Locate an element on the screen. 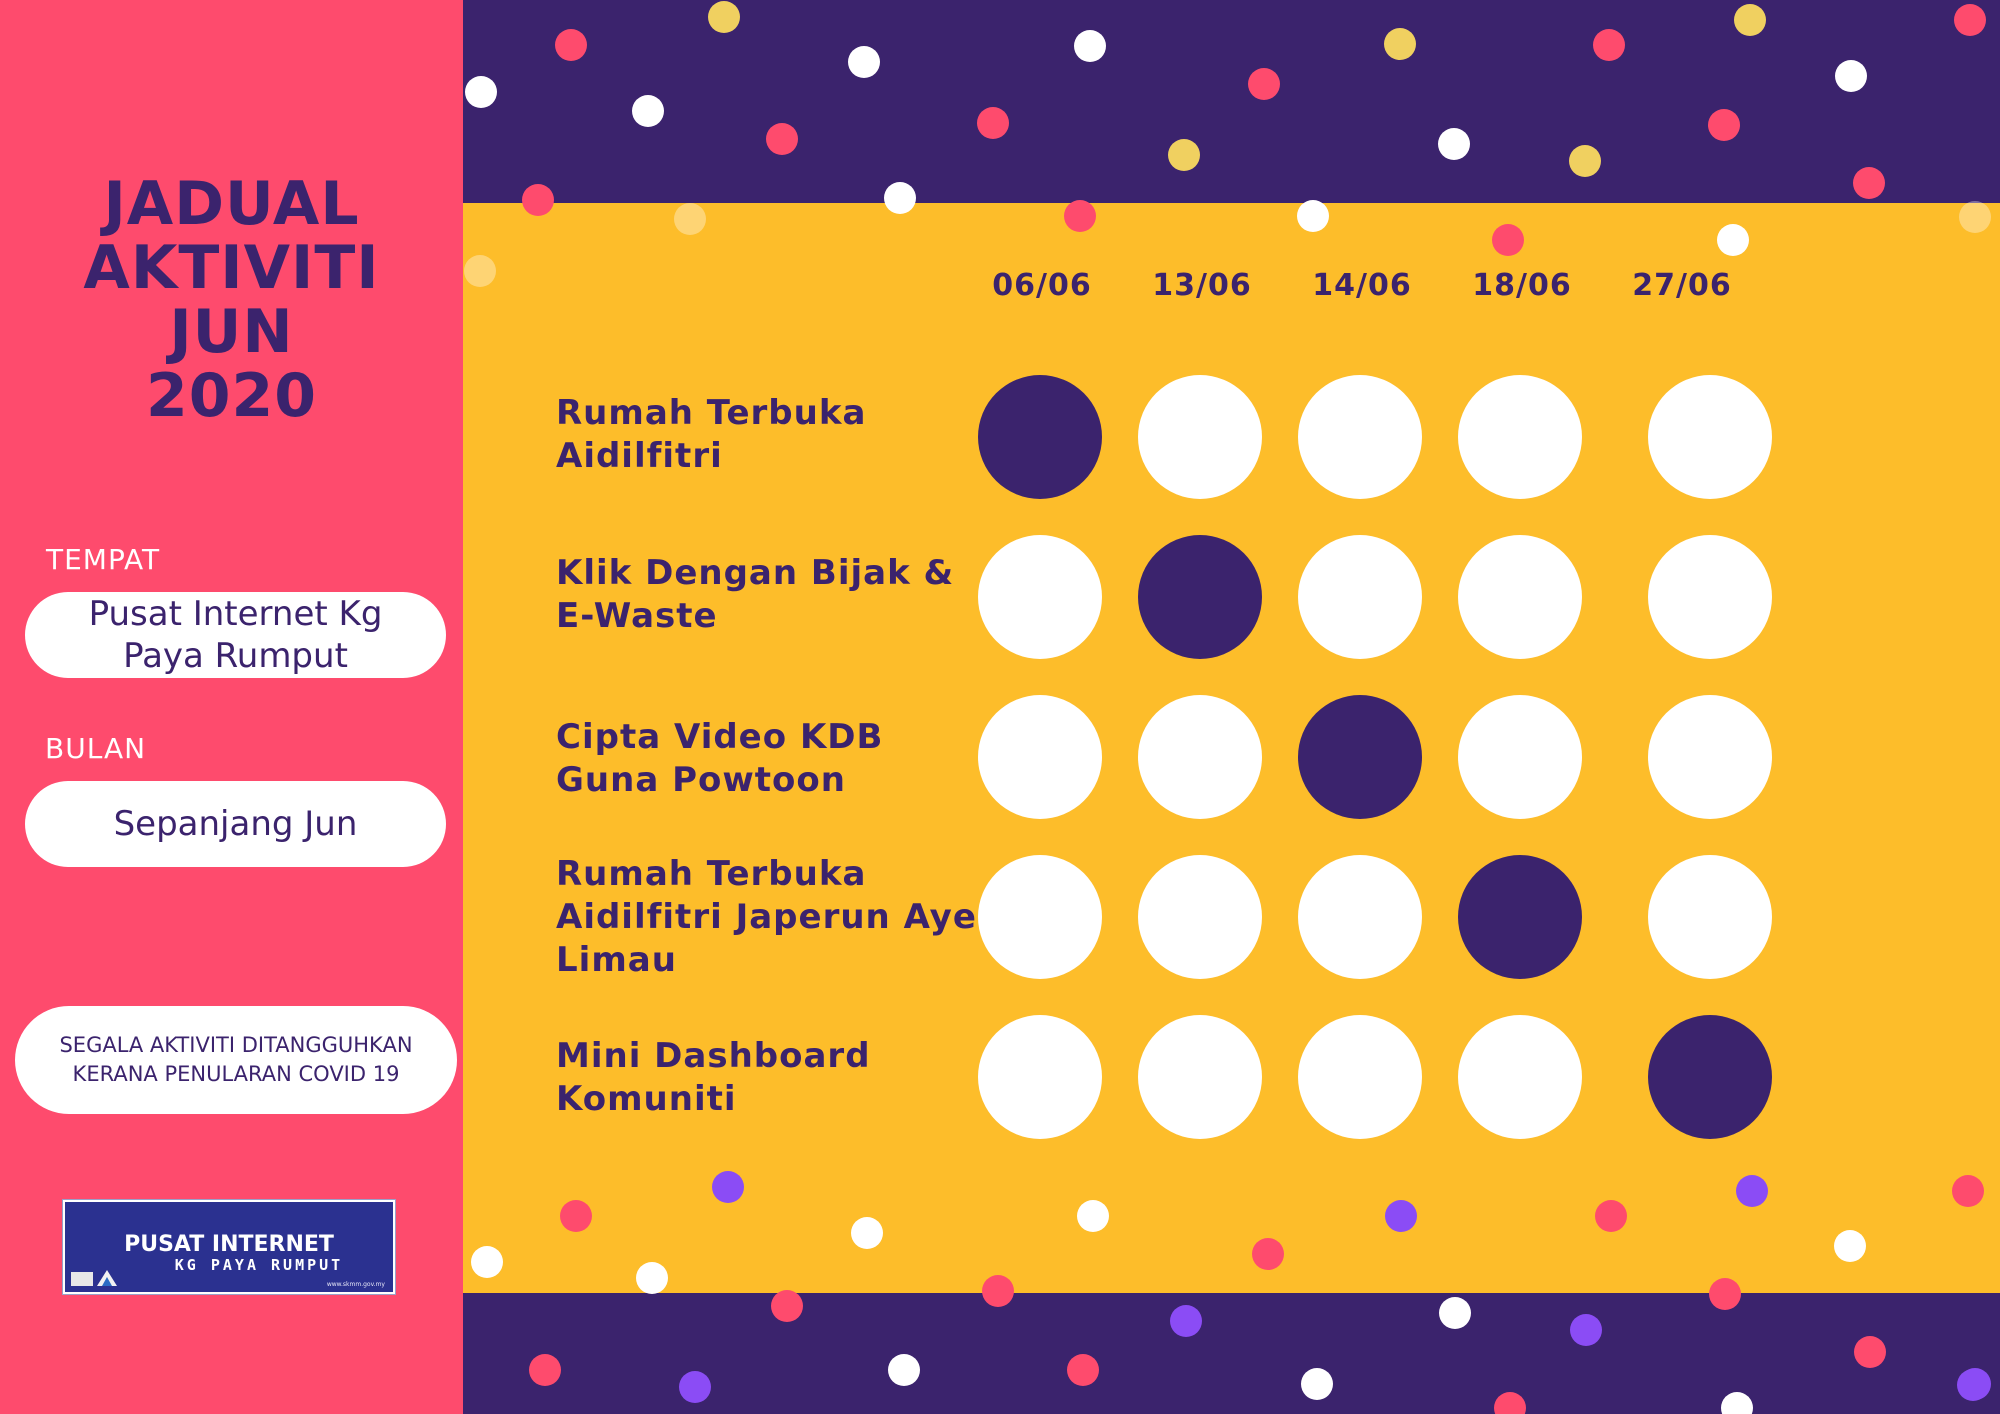 This screenshot has height=1414, width=2000. date-header-4: 18/06 is located at coordinates (1522, 285).